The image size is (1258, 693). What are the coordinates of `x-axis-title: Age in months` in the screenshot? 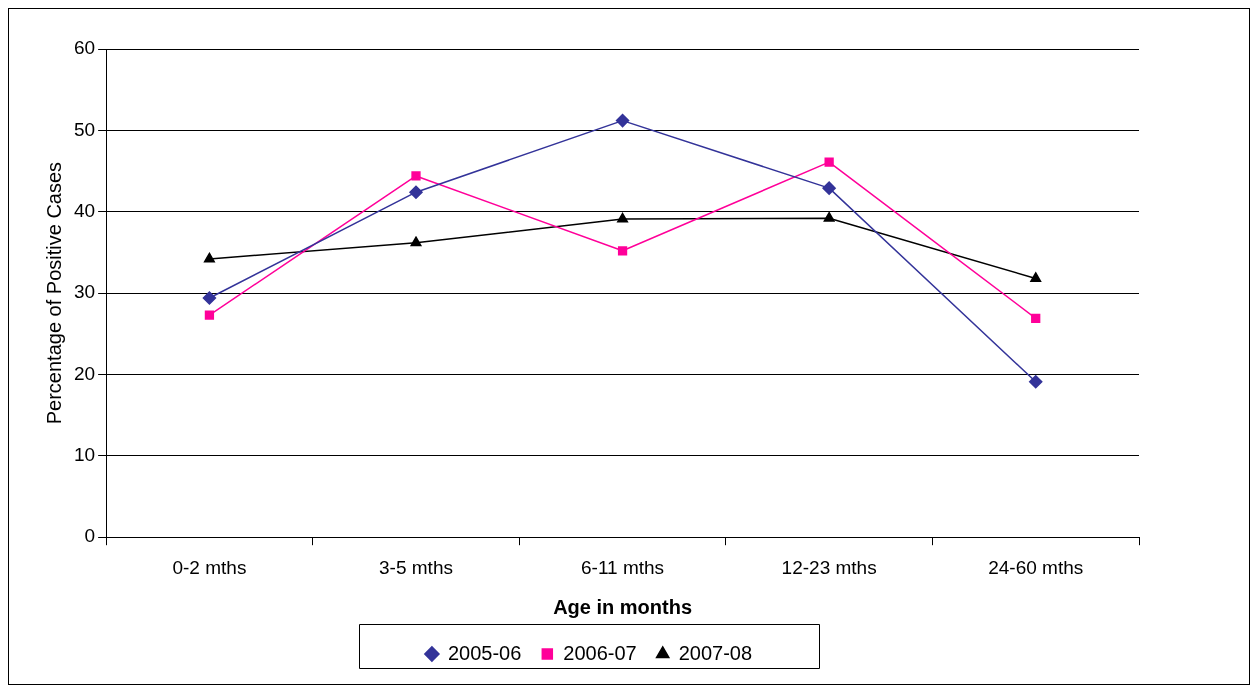 It's located at (623, 606).